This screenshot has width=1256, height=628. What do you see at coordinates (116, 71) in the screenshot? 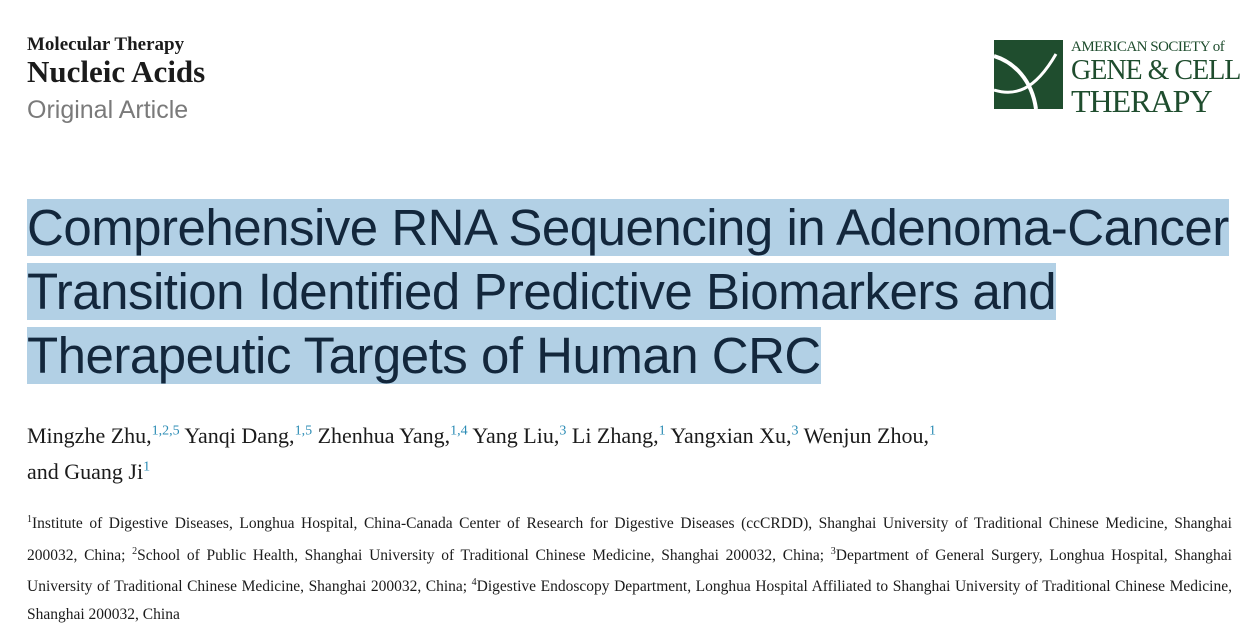
I see `journal-name: Nucleic Acids` at bounding box center [116, 71].